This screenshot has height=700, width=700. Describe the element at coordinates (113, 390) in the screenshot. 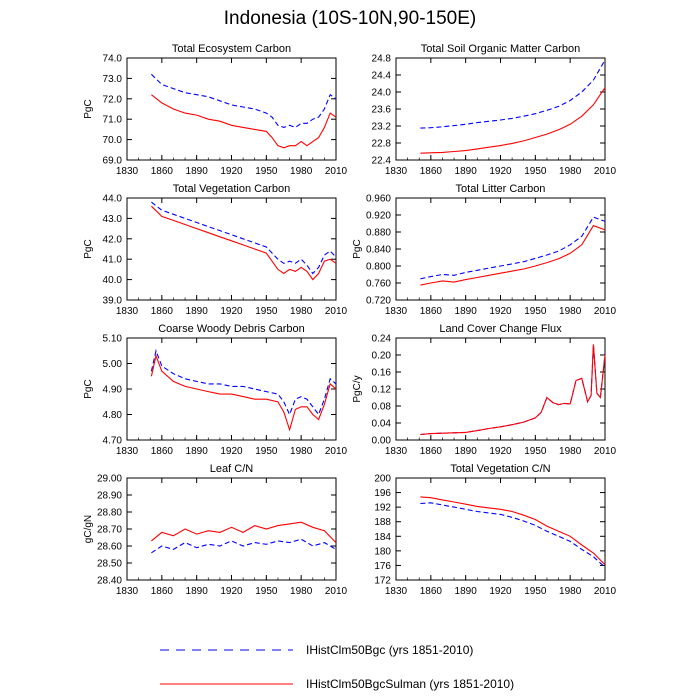

I see `y-tick-label: 4.90` at that location.